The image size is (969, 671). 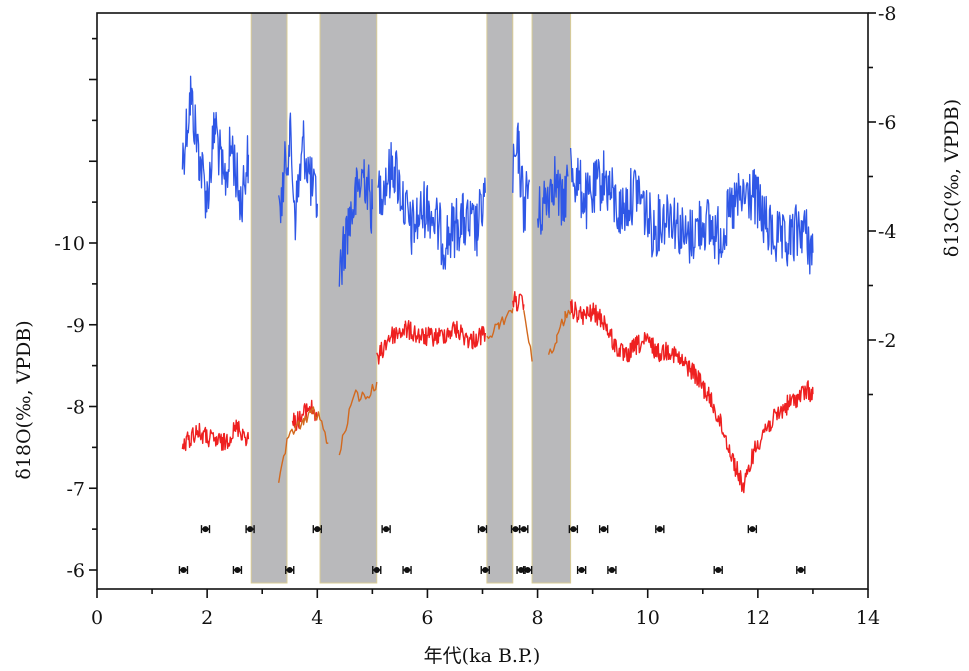 I want to click on y-left-tick-label--9: -9, so click(x=75, y=326).